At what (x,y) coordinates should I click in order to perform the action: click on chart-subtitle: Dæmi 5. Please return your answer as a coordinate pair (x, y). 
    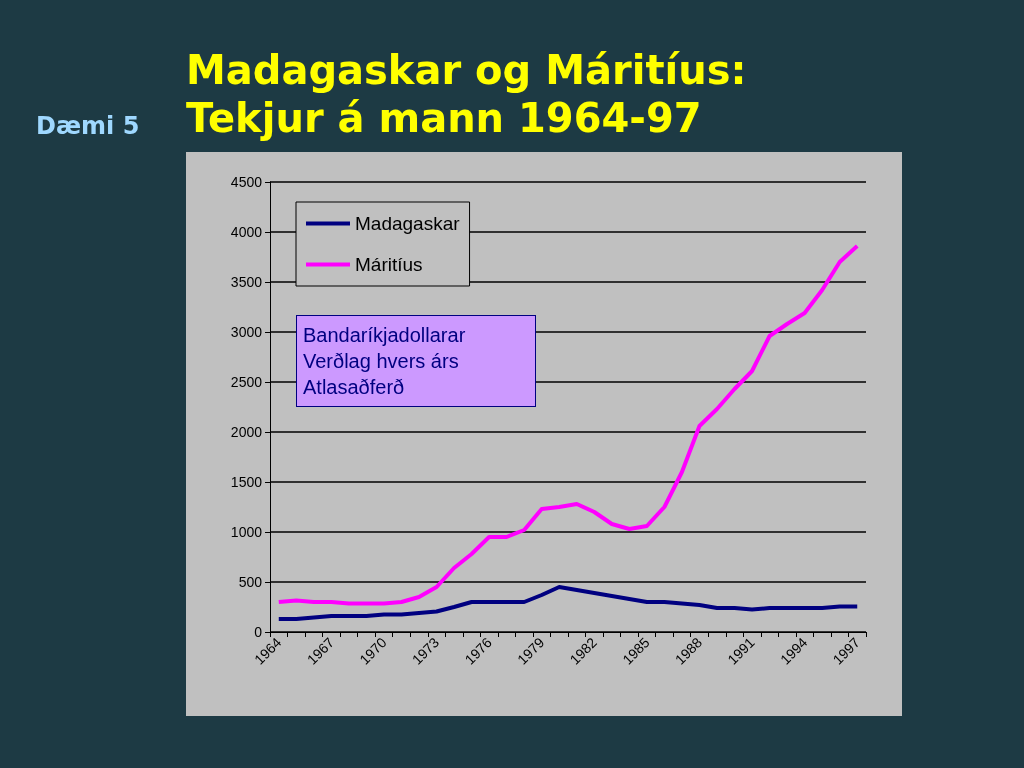
    Looking at the image, I should click on (88, 126).